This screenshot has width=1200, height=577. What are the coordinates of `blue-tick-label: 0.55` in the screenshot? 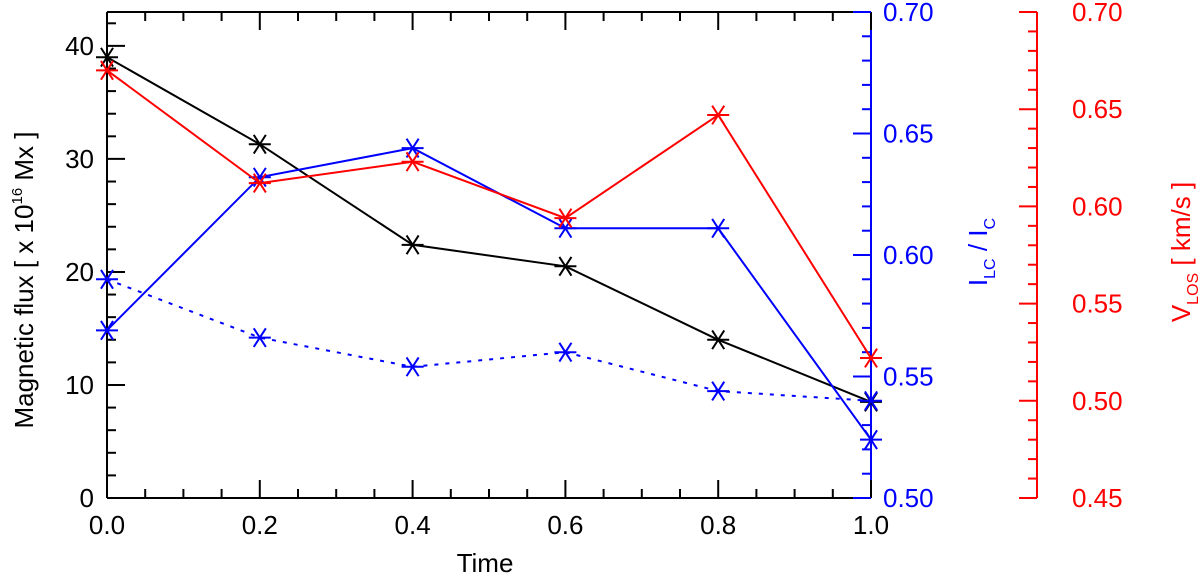 It's located at (908, 377).